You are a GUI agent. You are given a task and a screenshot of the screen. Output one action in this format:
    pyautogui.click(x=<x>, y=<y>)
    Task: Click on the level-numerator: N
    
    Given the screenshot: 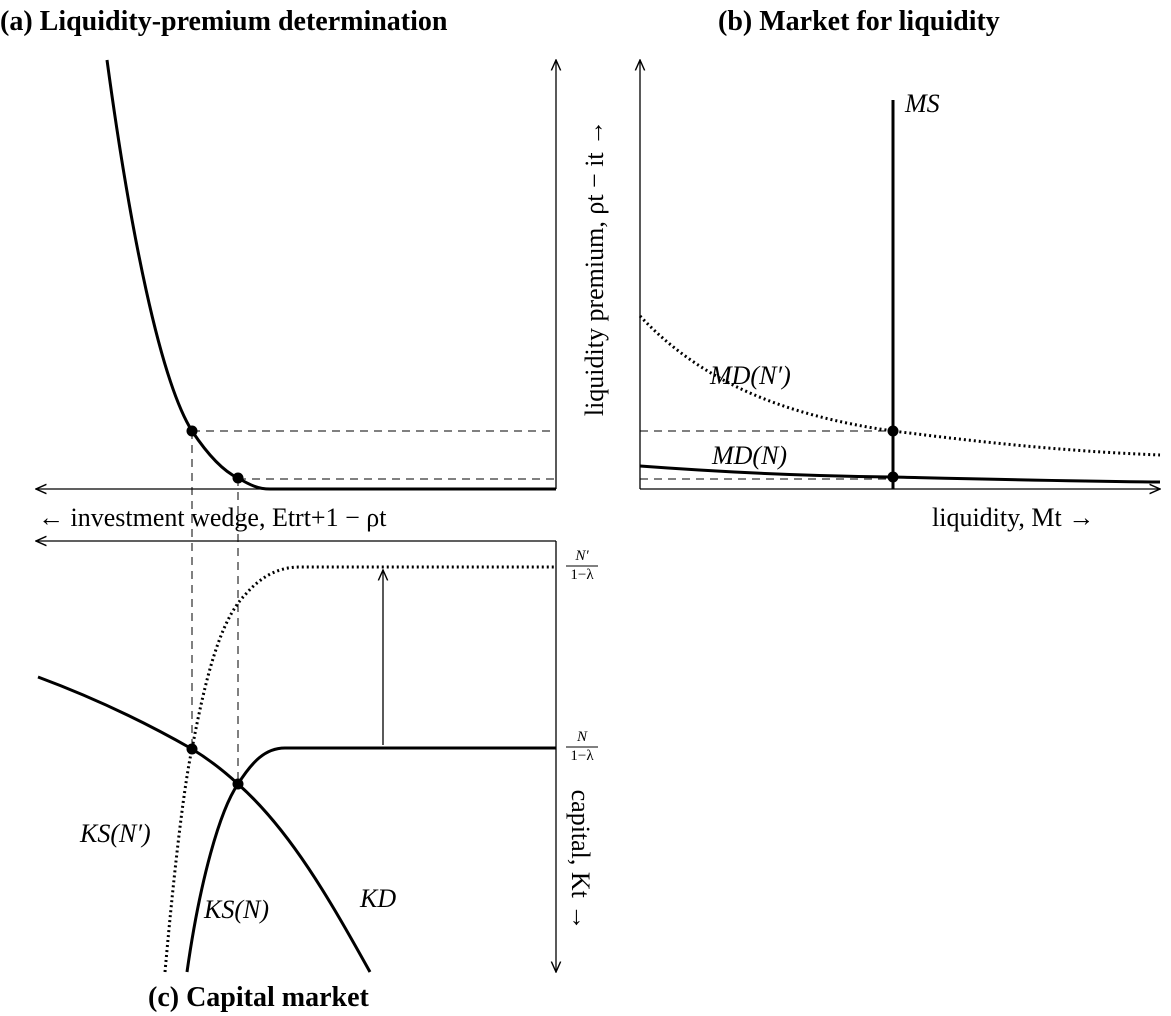 What is the action you would take?
    pyautogui.click(x=582, y=737)
    